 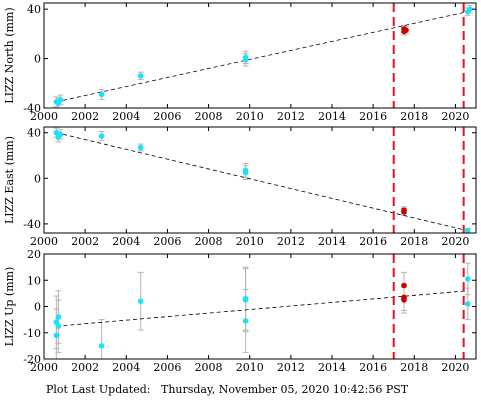 What do you see at coordinates (406, 30) in the screenshot?
I see `north-highlight-point` at bounding box center [406, 30].